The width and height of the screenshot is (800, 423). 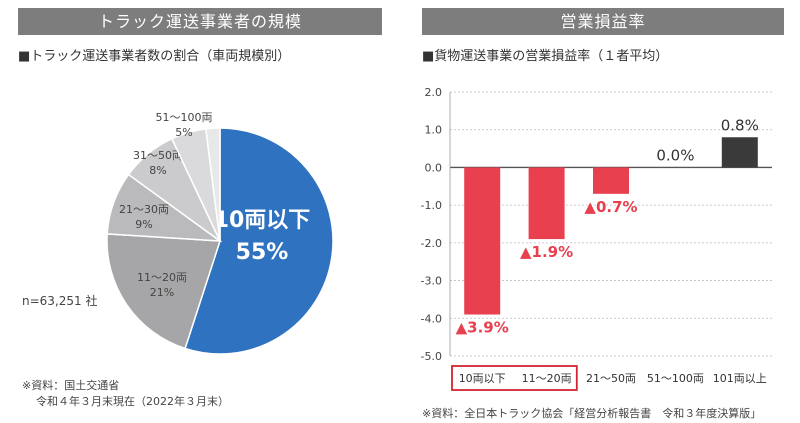 What do you see at coordinates (740, 125) in the screenshot?
I see `bar-value-label: 0.8%` at bounding box center [740, 125].